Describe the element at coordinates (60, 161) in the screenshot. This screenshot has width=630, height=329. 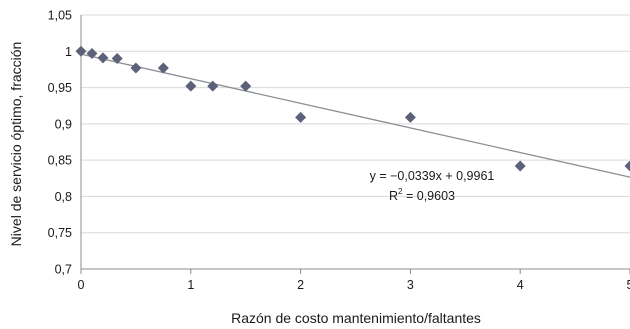
I see `y-tick-label: 0,85` at that location.